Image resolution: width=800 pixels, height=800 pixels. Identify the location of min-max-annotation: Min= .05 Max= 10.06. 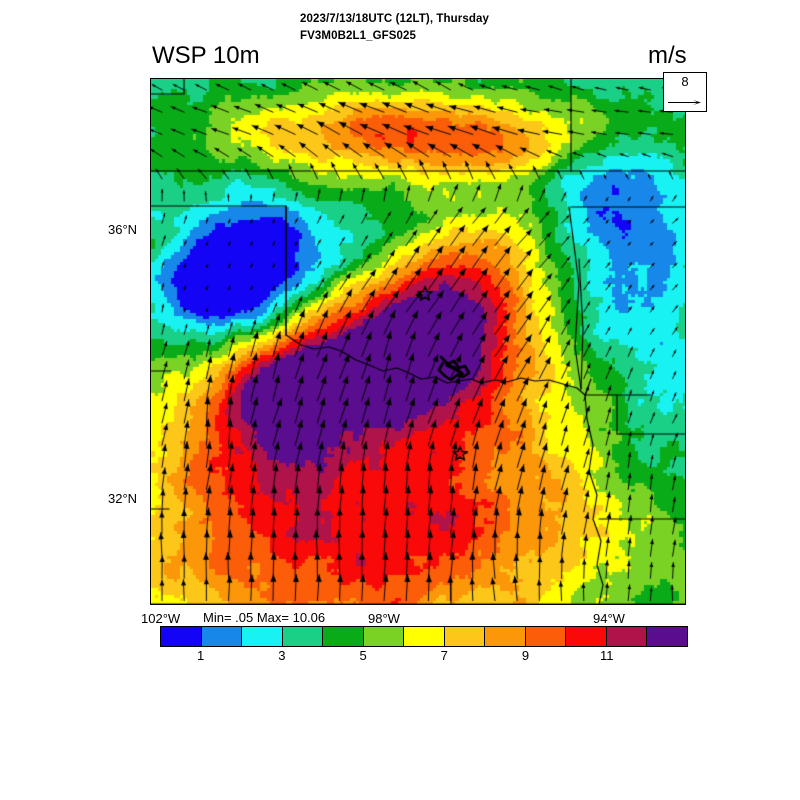
(264, 617).